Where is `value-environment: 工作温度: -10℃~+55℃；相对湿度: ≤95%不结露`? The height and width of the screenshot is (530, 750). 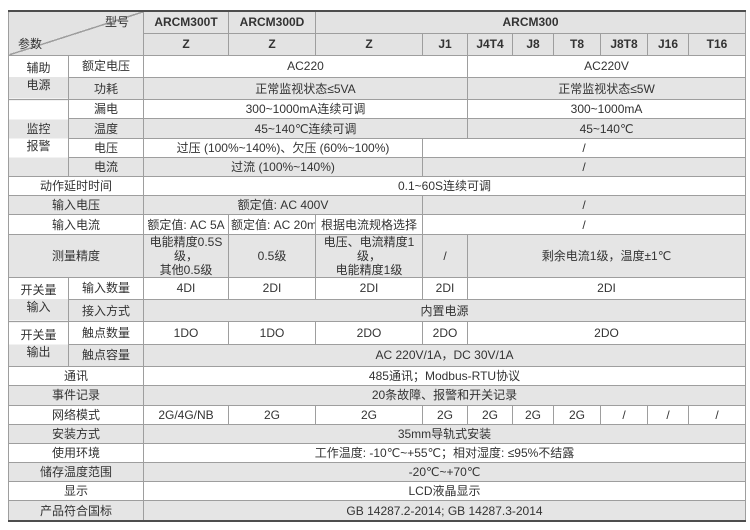 value-environment: 工作温度: -10℃~+55℃；相对湿度: ≤95%不结露 is located at coordinates (444, 453).